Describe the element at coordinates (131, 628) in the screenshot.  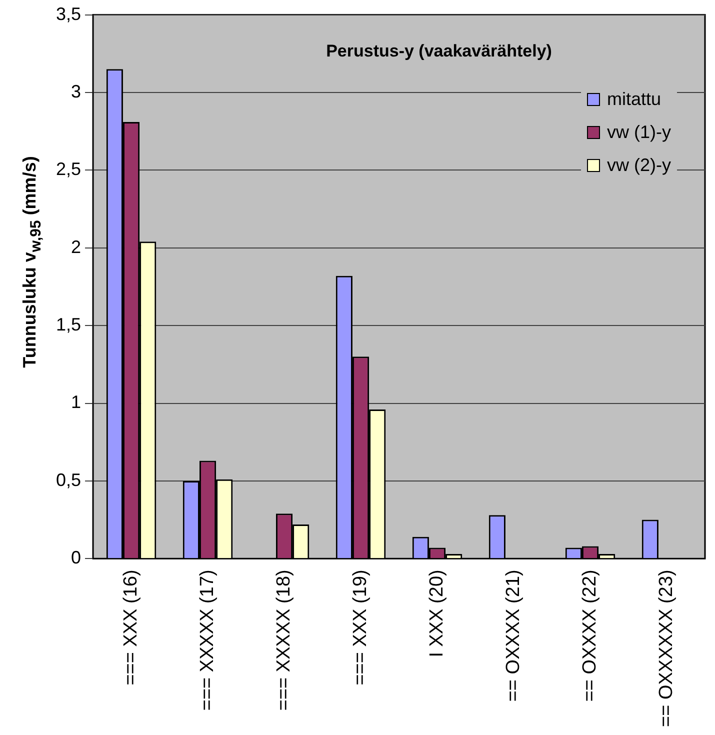
I see `x-tick-label: === XXX (16)` at that location.